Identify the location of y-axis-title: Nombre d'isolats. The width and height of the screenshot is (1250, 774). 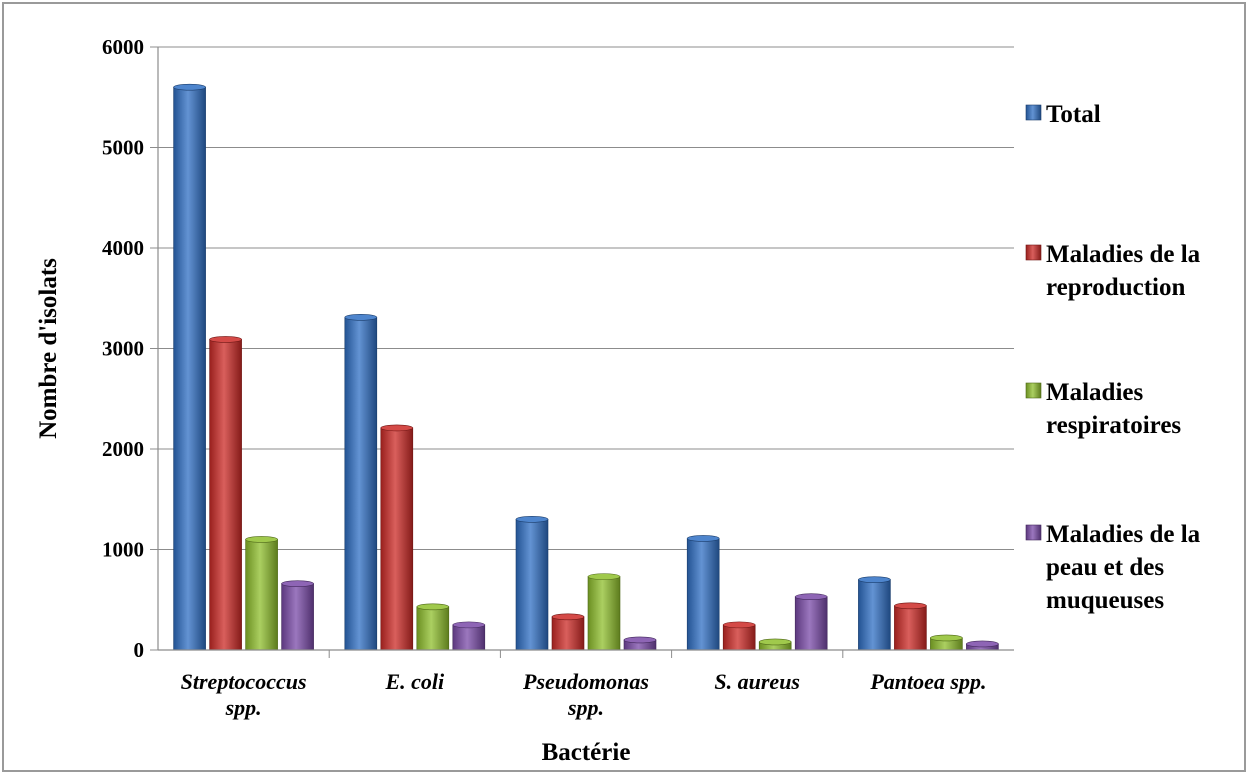
(48, 348).